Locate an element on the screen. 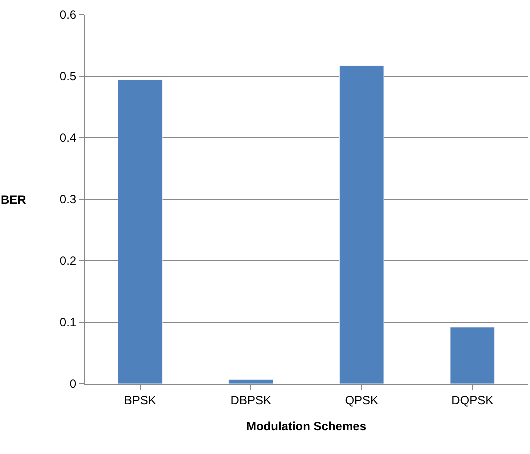 The height and width of the screenshot is (454, 530). y-tick-label: 0.4 is located at coordinates (68, 138).